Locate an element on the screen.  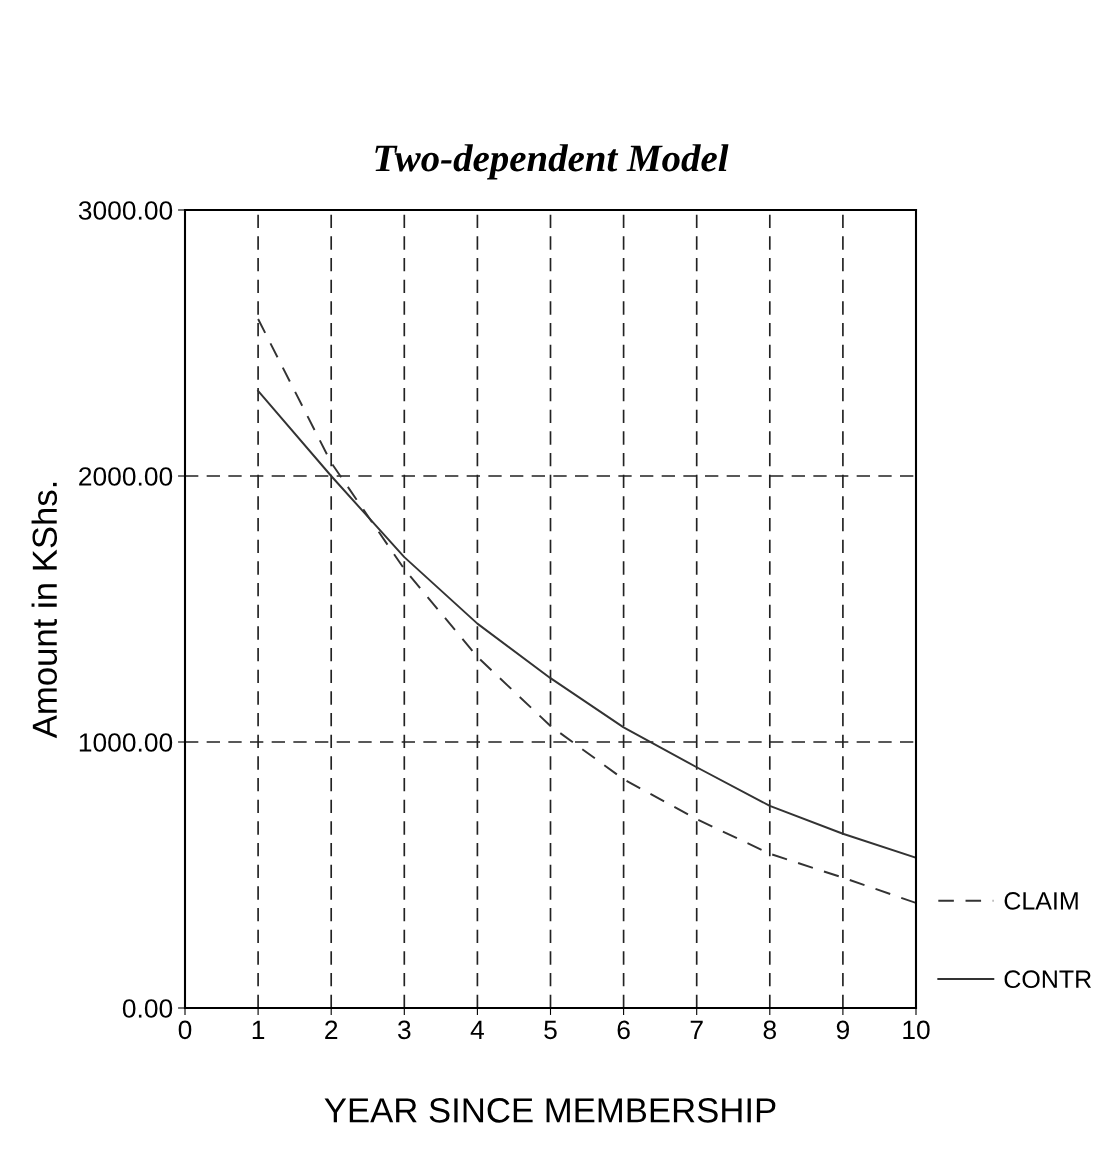
x-tick-label: 10 is located at coordinates (916, 1030).